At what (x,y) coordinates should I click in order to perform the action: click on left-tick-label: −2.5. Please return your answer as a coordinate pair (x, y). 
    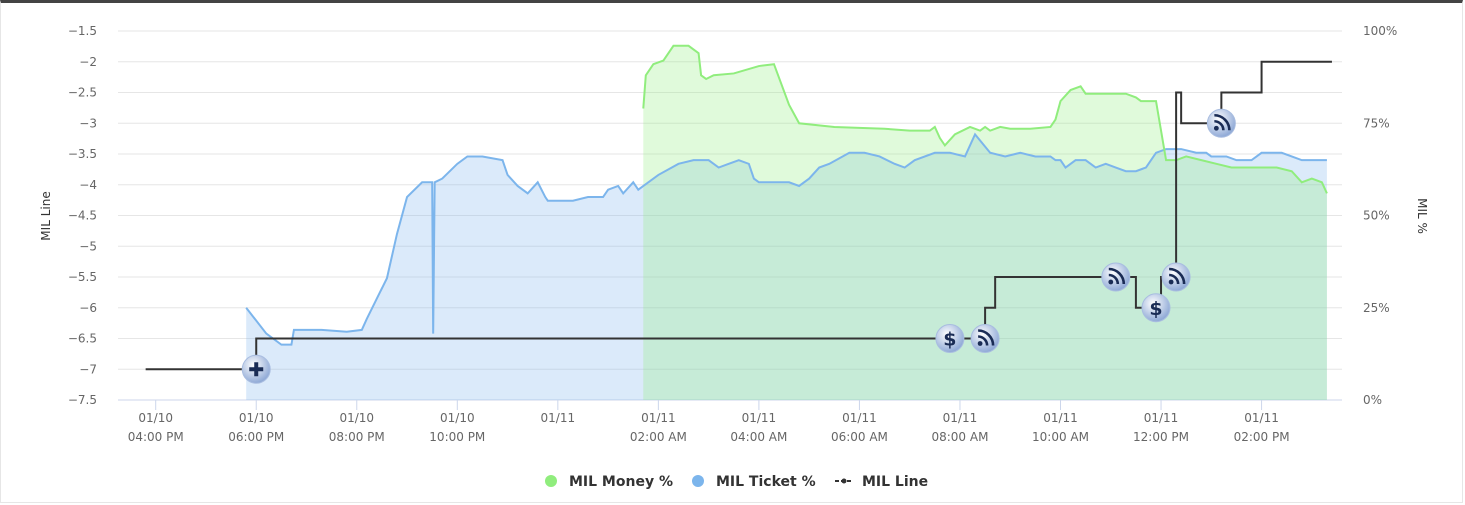
    Looking at the image, I should click on (82, 93).